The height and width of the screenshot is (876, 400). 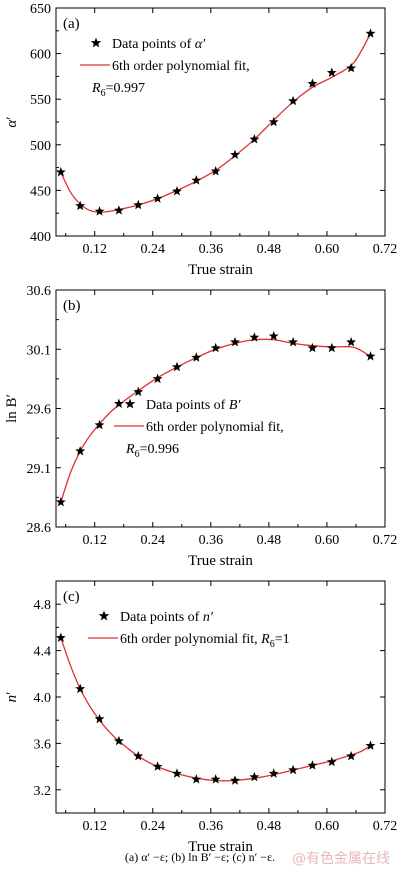 What do you see at coordinates (43, 605) in the screenshot?
I see `y-tick-label: 4.8` at bounding box center [43, 605].